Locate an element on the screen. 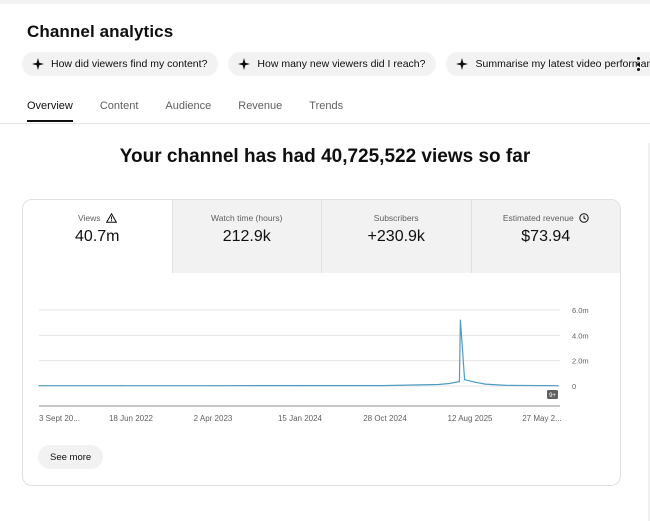 The image size is (650, 521). x-tick-label: 2 Apr 2023 is located at coordinates (213, 418).